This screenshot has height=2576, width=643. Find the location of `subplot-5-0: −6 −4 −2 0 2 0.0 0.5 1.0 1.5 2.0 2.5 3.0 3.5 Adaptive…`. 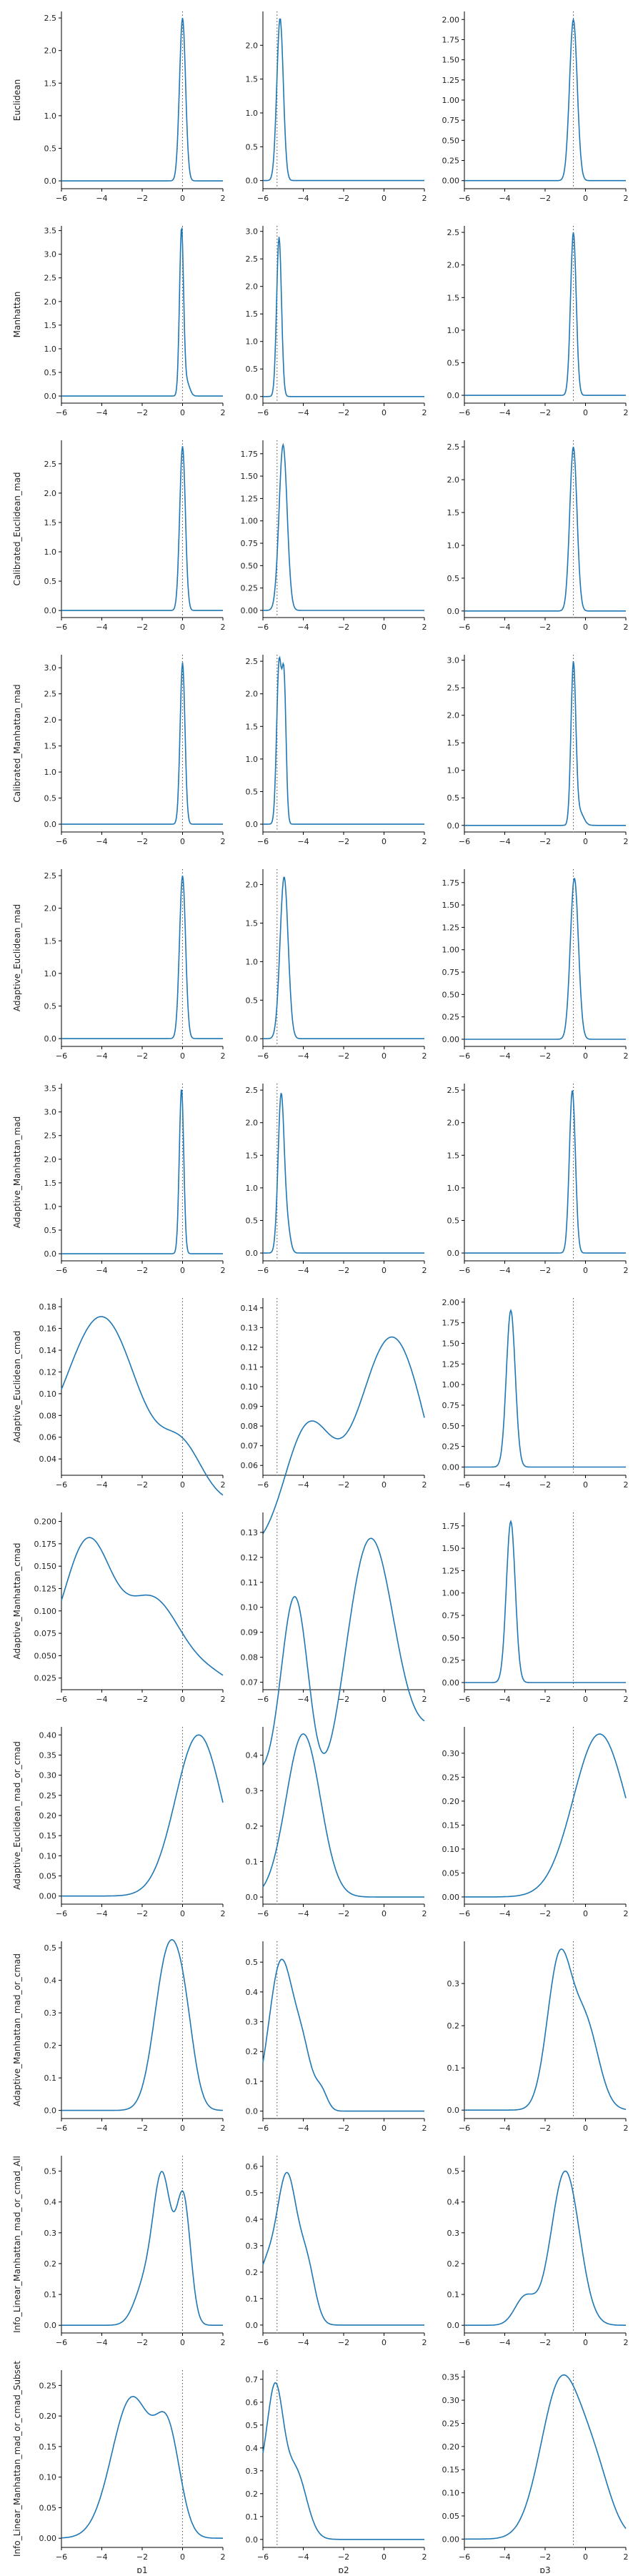

subplot-5-0: −6 −4 −2 0 2 0.0 0.5 1.0 1.5 2.0 2.5 3.0 3.5 Adaptive… is located at coordinates (119, 1179).